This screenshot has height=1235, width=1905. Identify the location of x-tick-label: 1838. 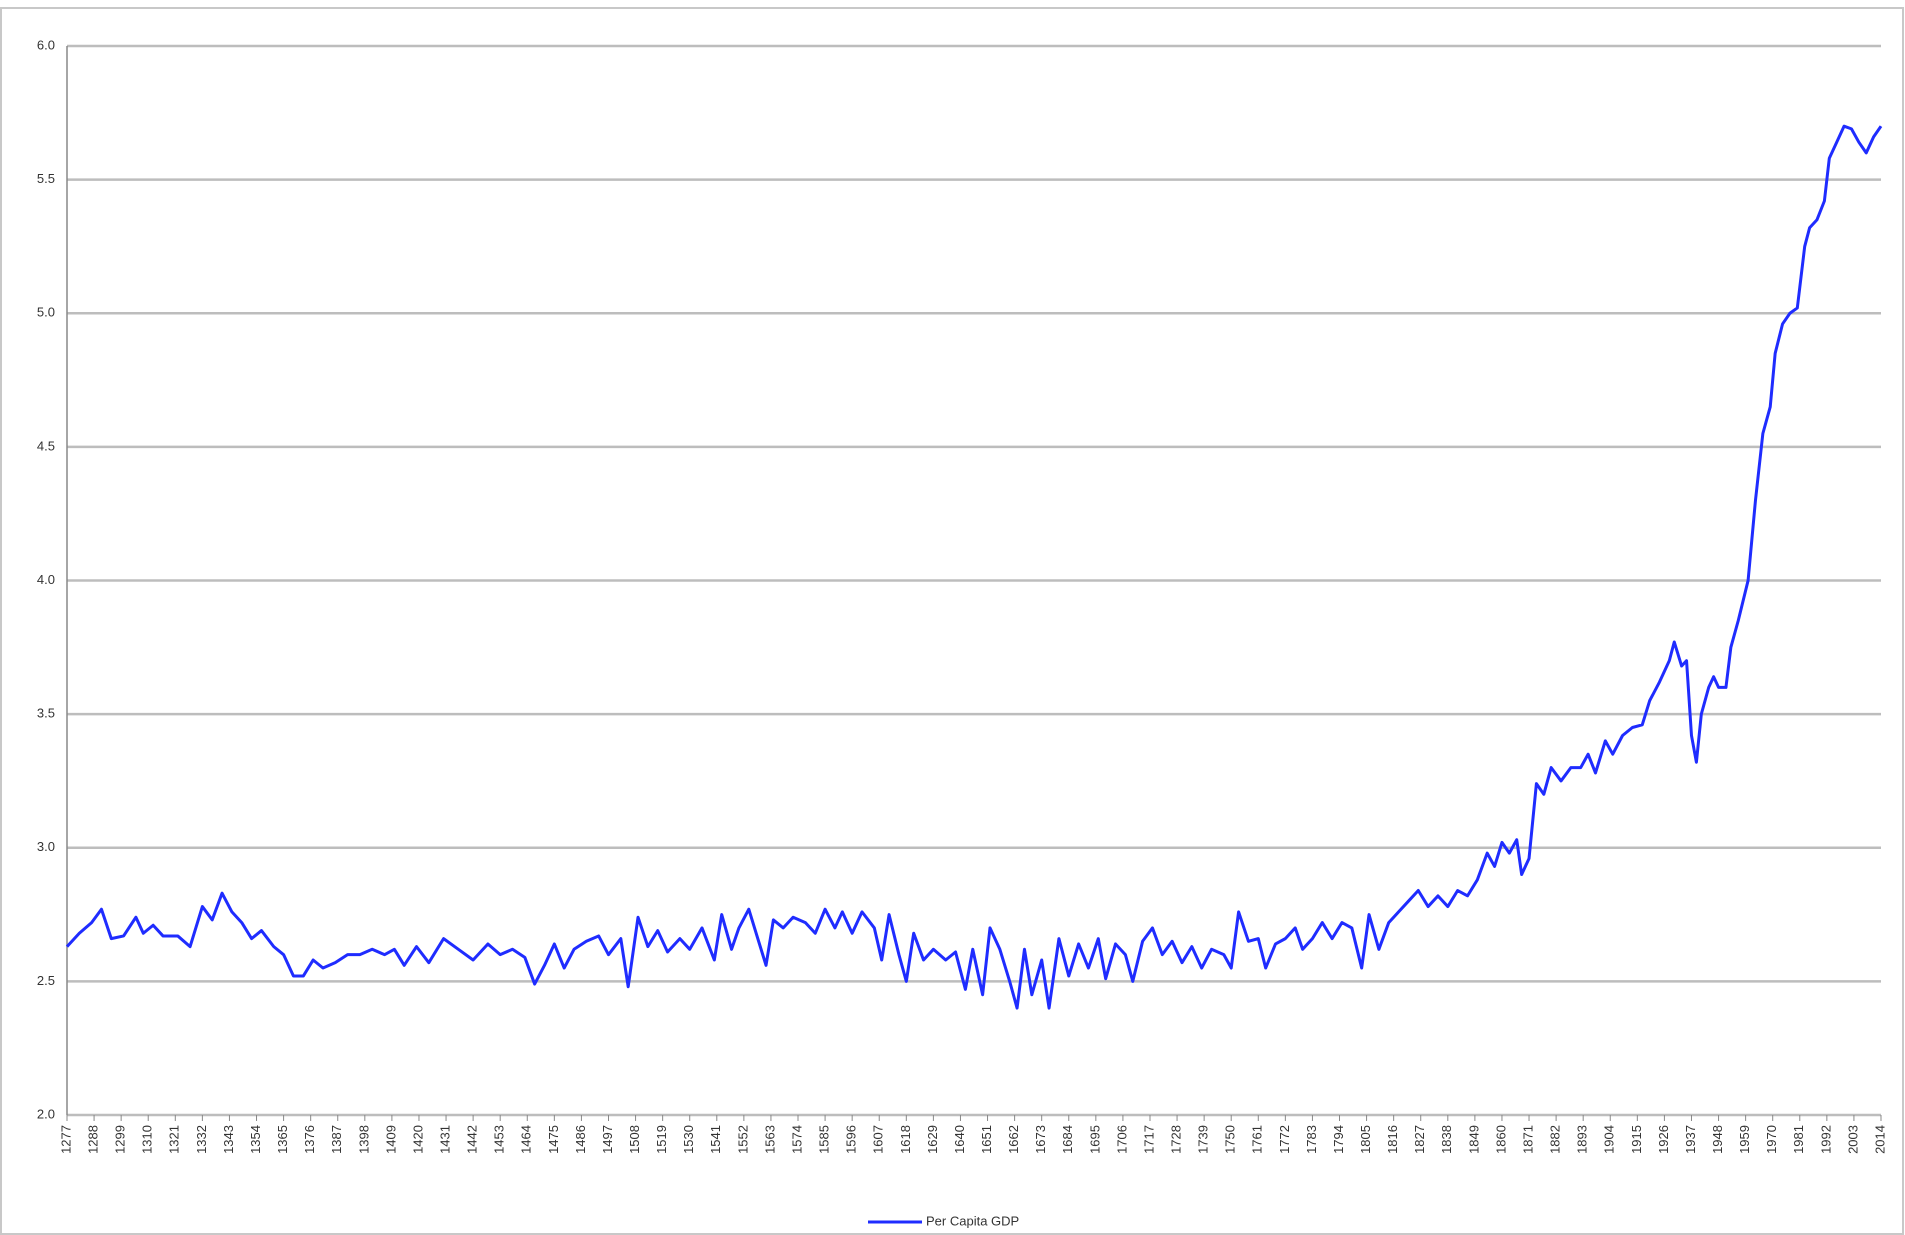
(1446, 1139).